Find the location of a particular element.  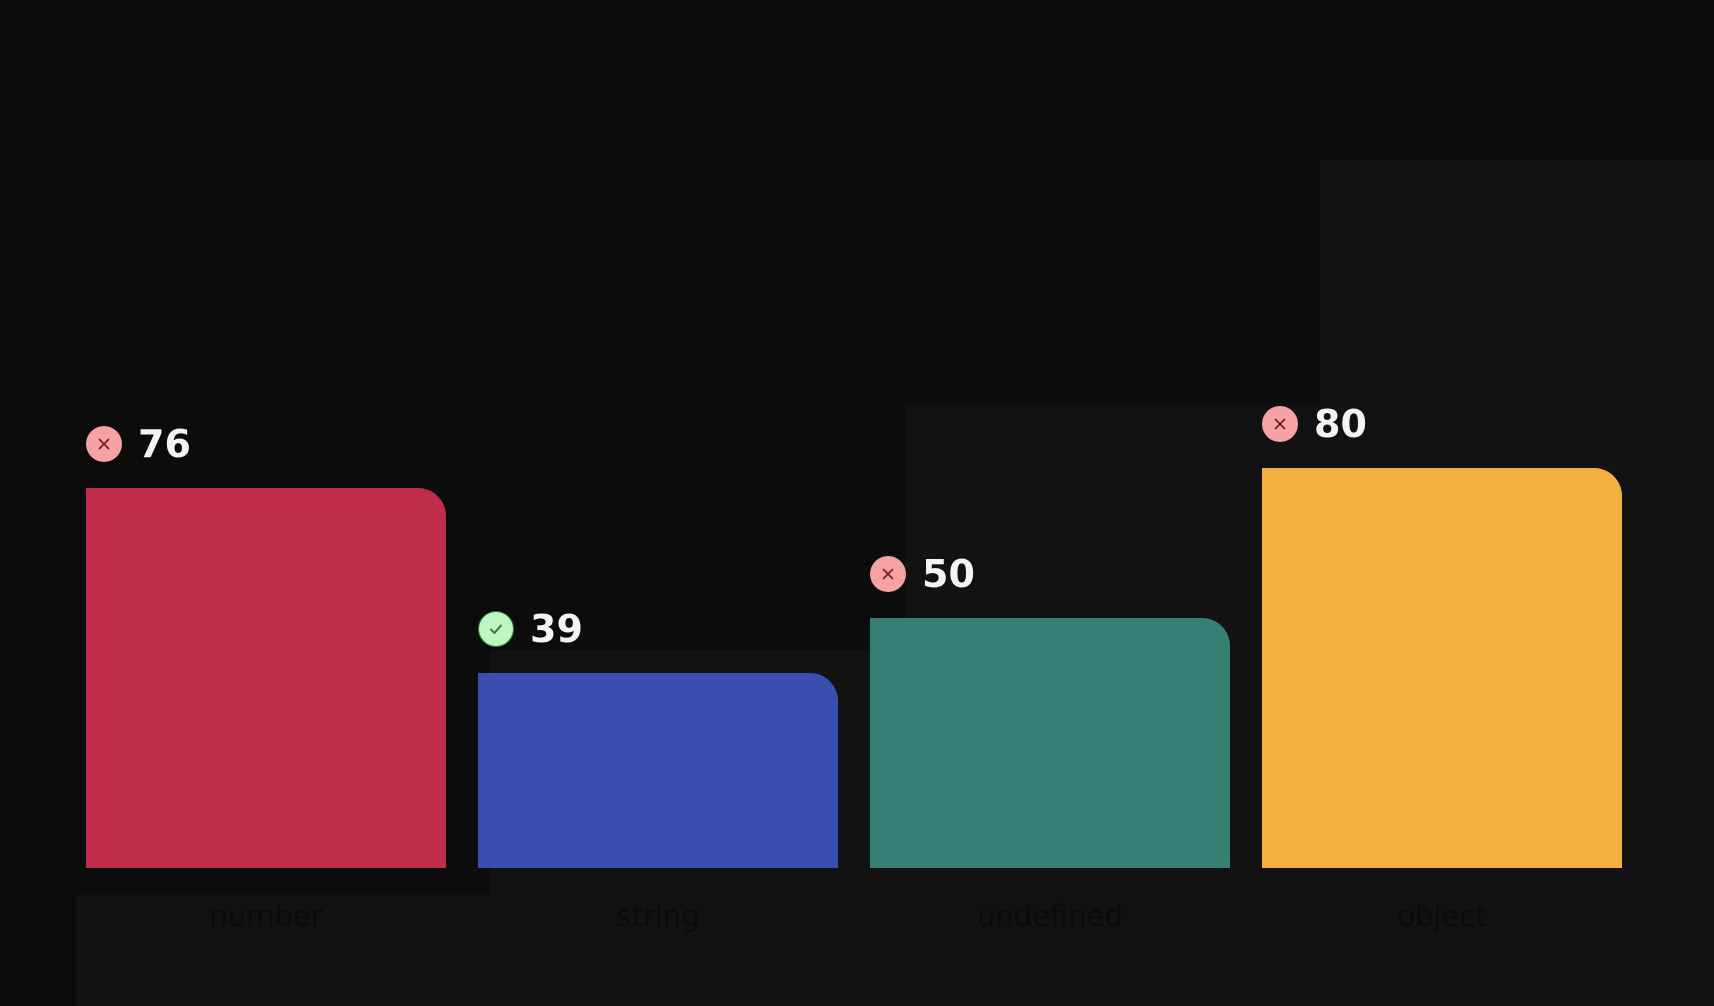

data-label: 76 is located at coordinates (138, 444).